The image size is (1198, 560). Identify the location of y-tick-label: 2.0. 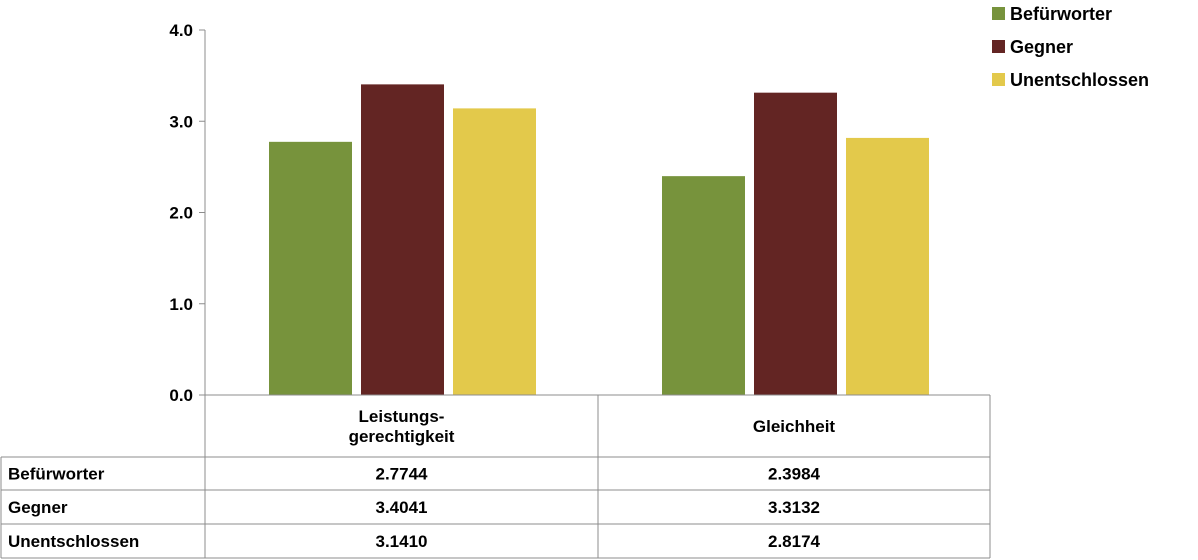
(181, 213).